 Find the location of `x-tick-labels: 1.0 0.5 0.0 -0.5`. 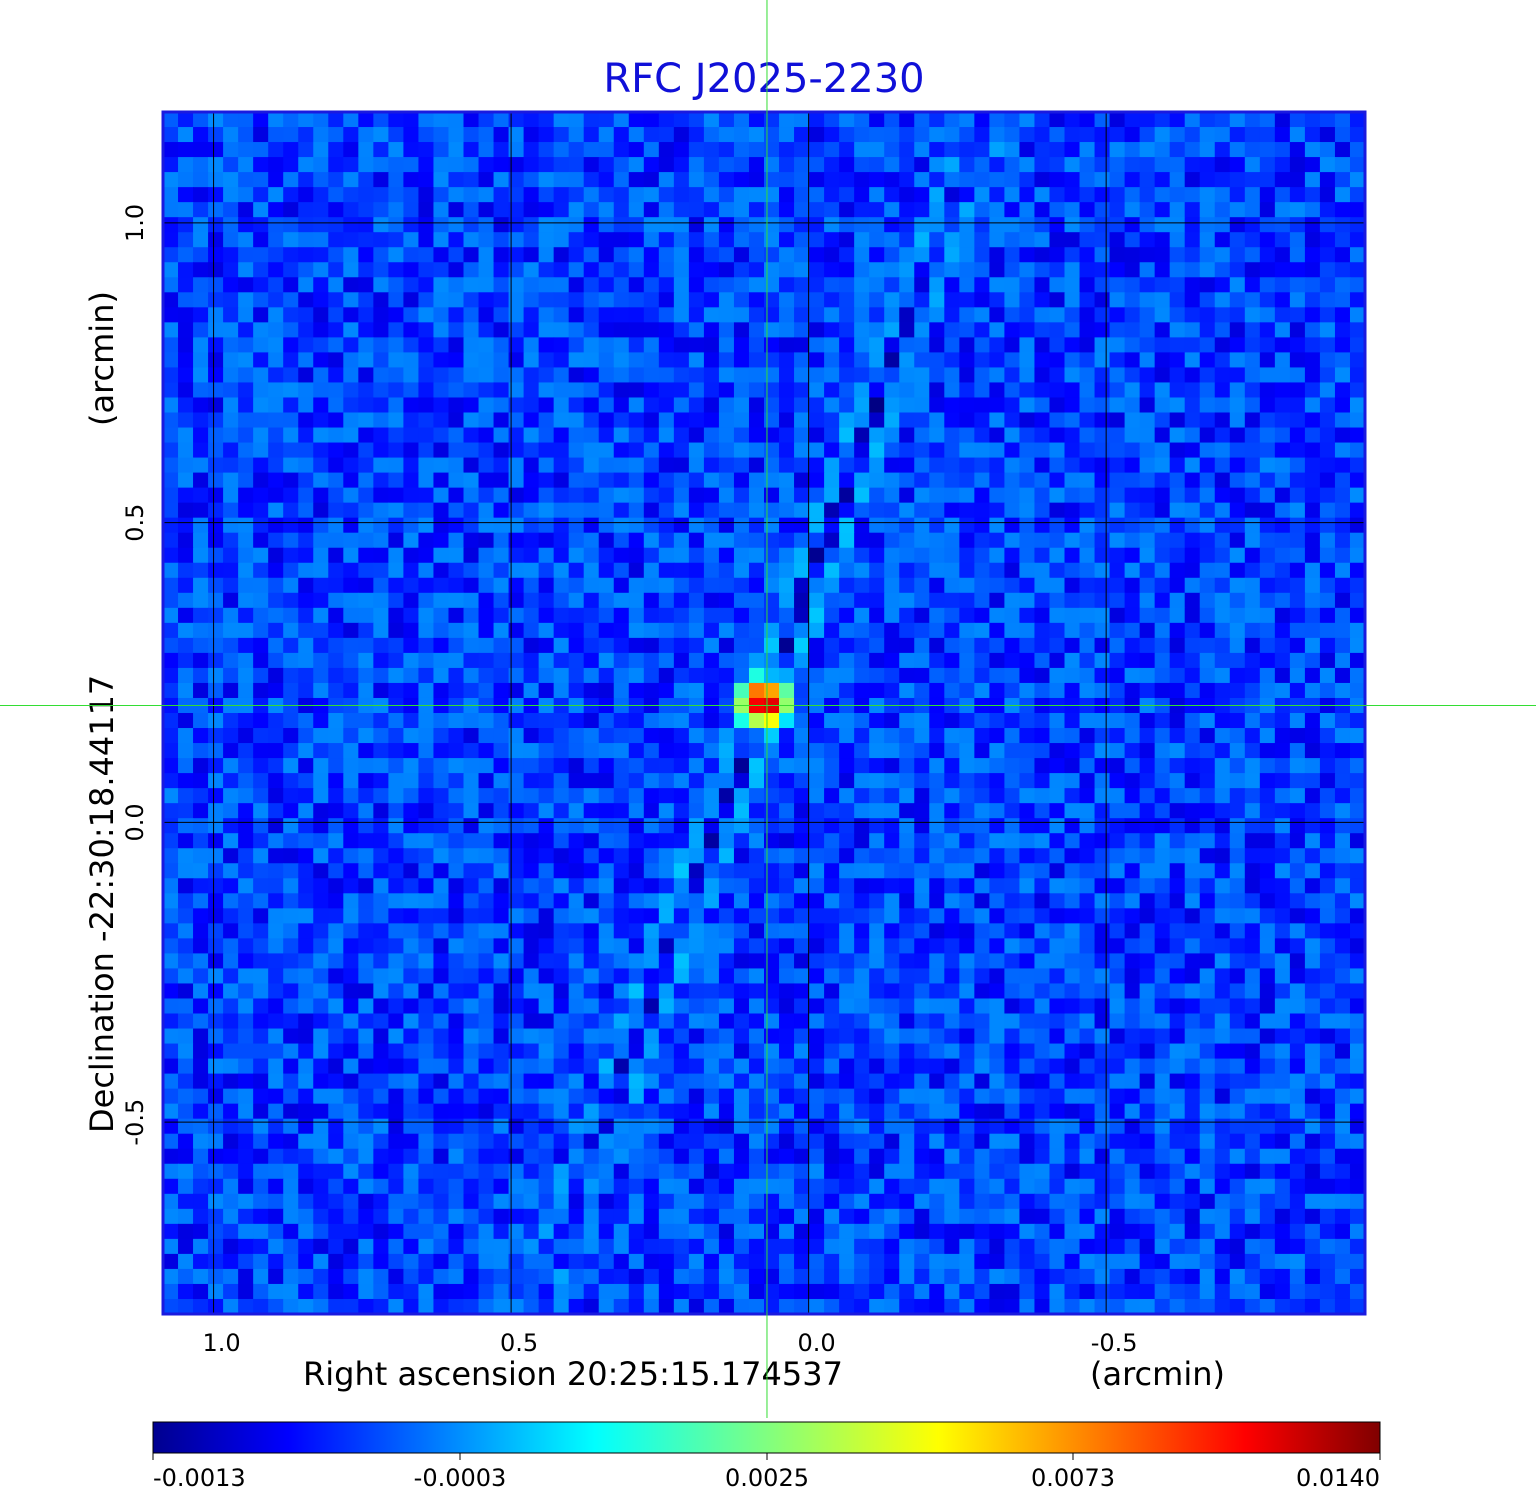

x-tick-labels: 1.0 0.5 0.0 -0.5 is located at coordinates (669, 1343).